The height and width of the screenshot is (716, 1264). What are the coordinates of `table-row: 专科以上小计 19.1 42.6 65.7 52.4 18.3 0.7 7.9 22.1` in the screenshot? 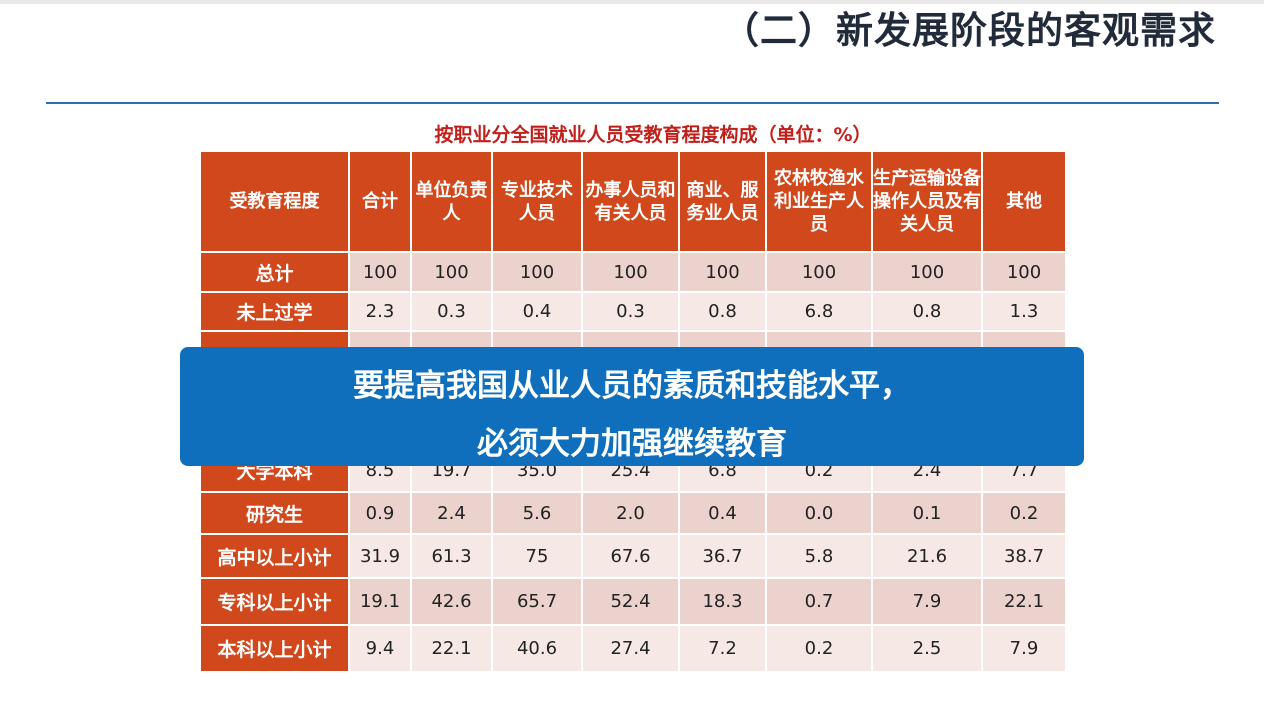 It's located at (633, 601).